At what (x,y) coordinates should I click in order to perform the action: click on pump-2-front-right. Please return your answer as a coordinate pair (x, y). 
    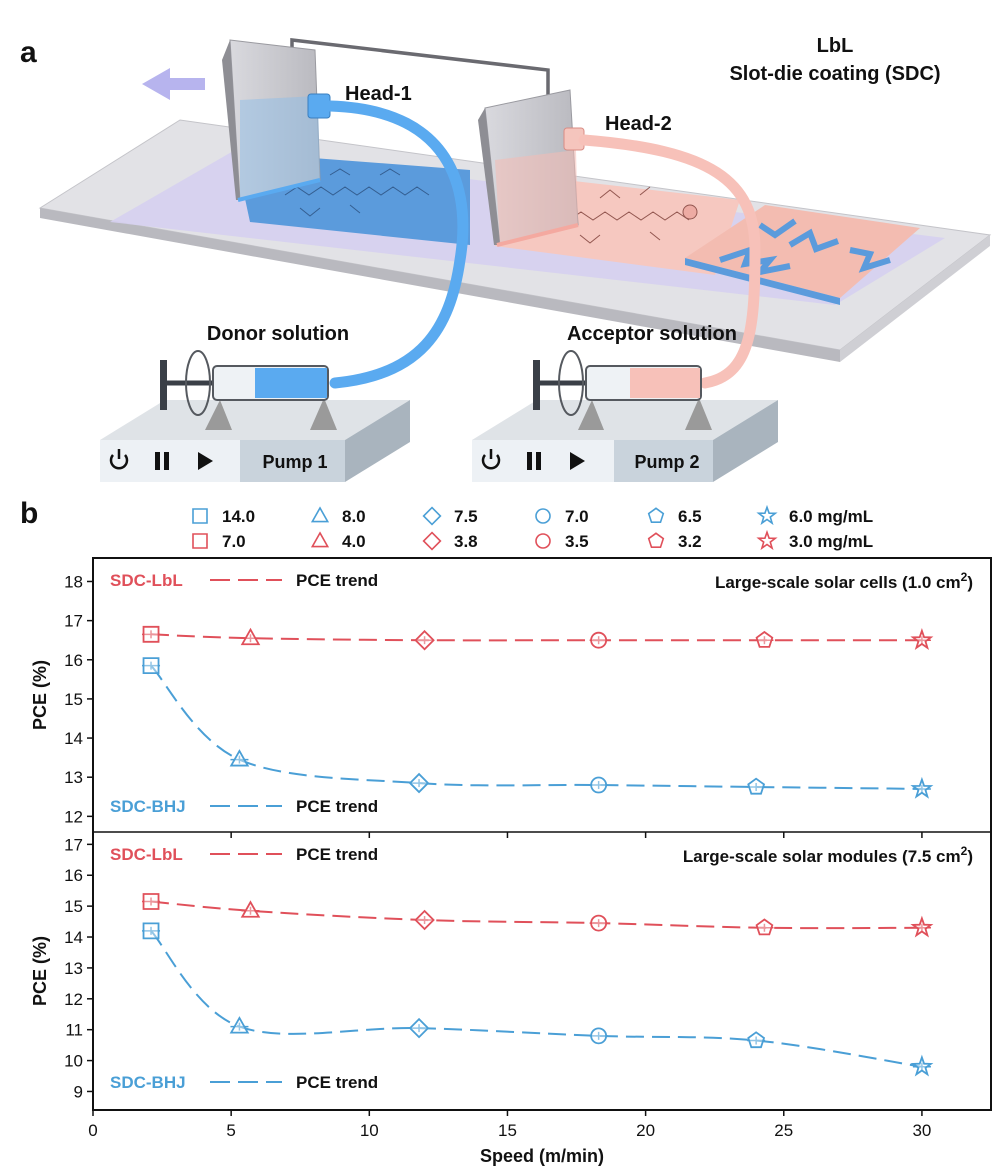
    Looking at the image, I should click on (663, 461).